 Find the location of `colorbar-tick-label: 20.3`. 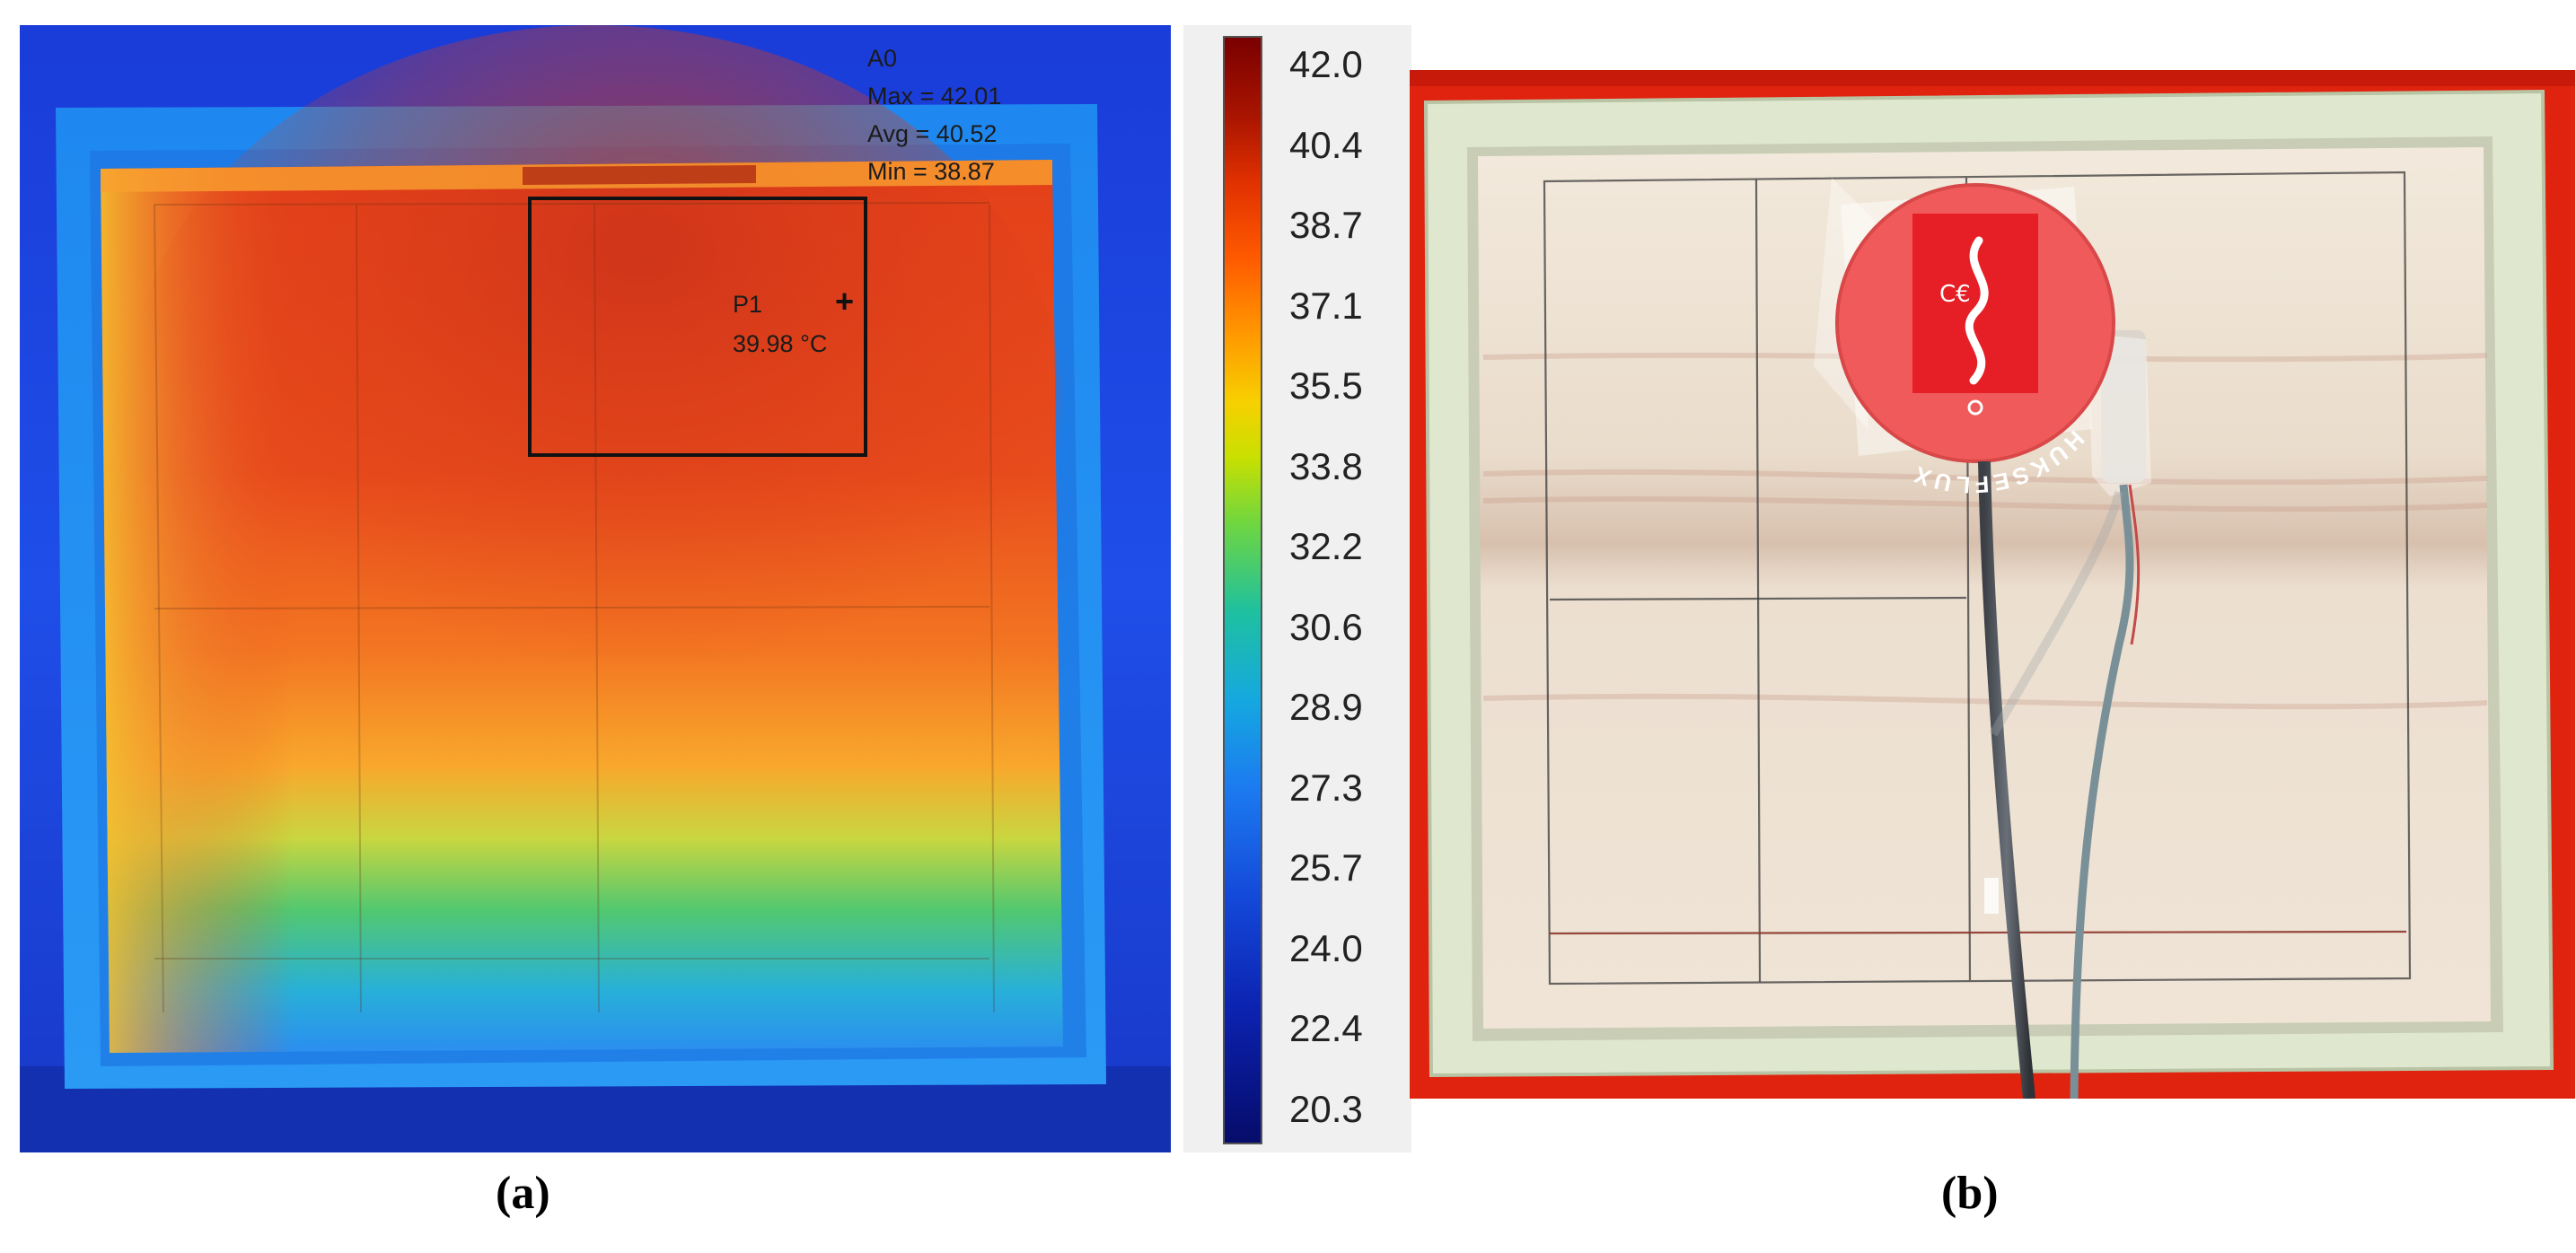

colorbar-tick-label: 20.3 is located at coordinates (1326, 1108).